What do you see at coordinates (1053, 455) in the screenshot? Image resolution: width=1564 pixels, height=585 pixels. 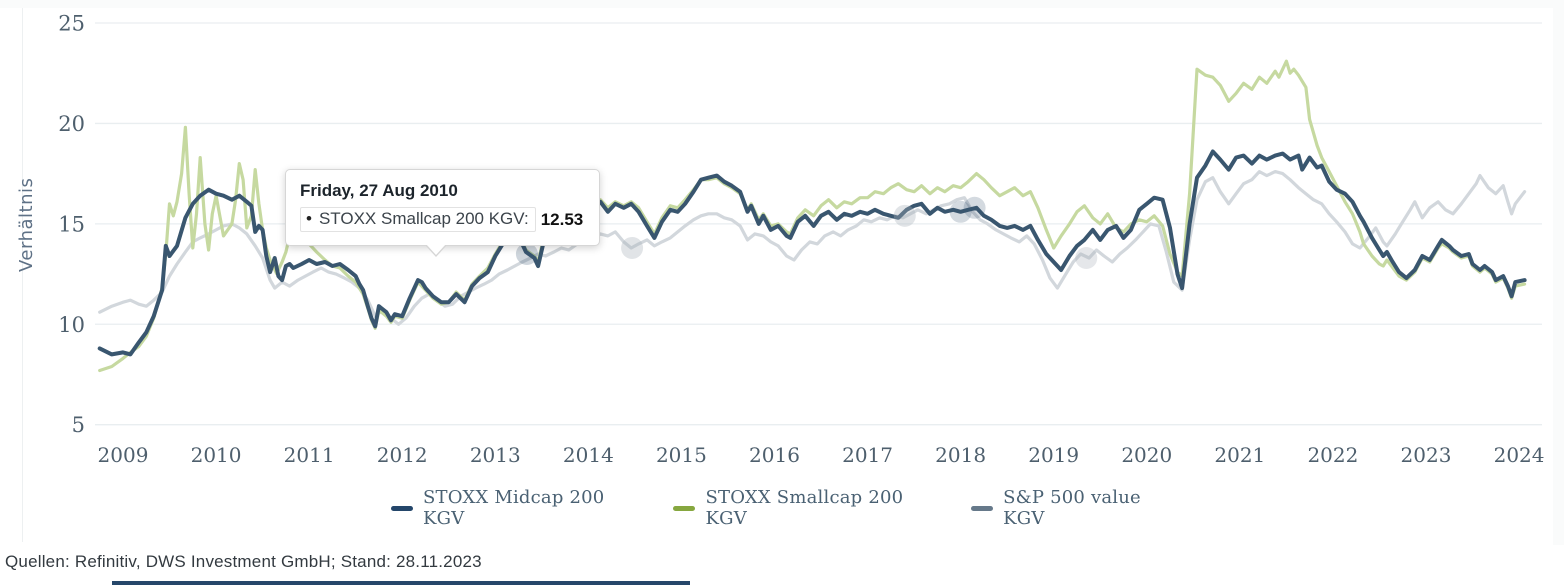 I see `x-tick-label: 2019` at bounding box center [1053, 455].